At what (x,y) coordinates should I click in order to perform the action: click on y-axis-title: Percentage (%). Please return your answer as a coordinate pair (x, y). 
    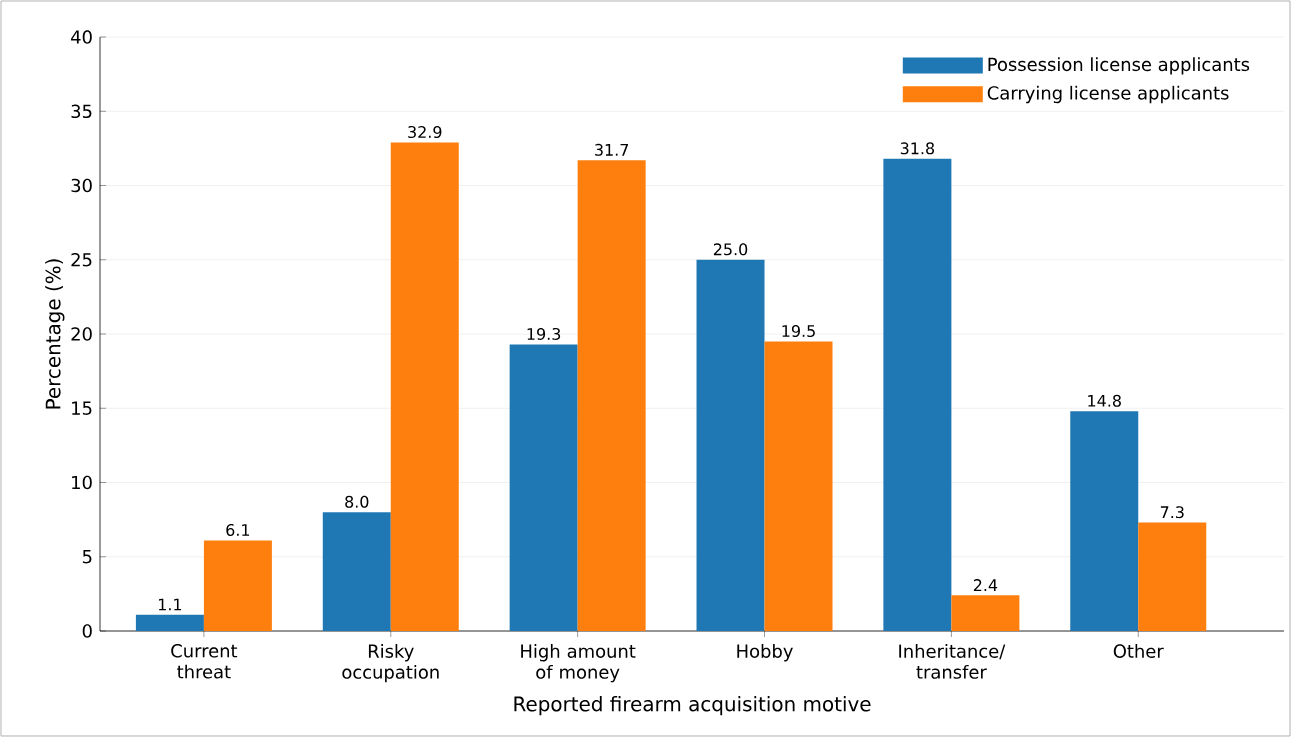
    Looking at the image, I should click on (55, 334).